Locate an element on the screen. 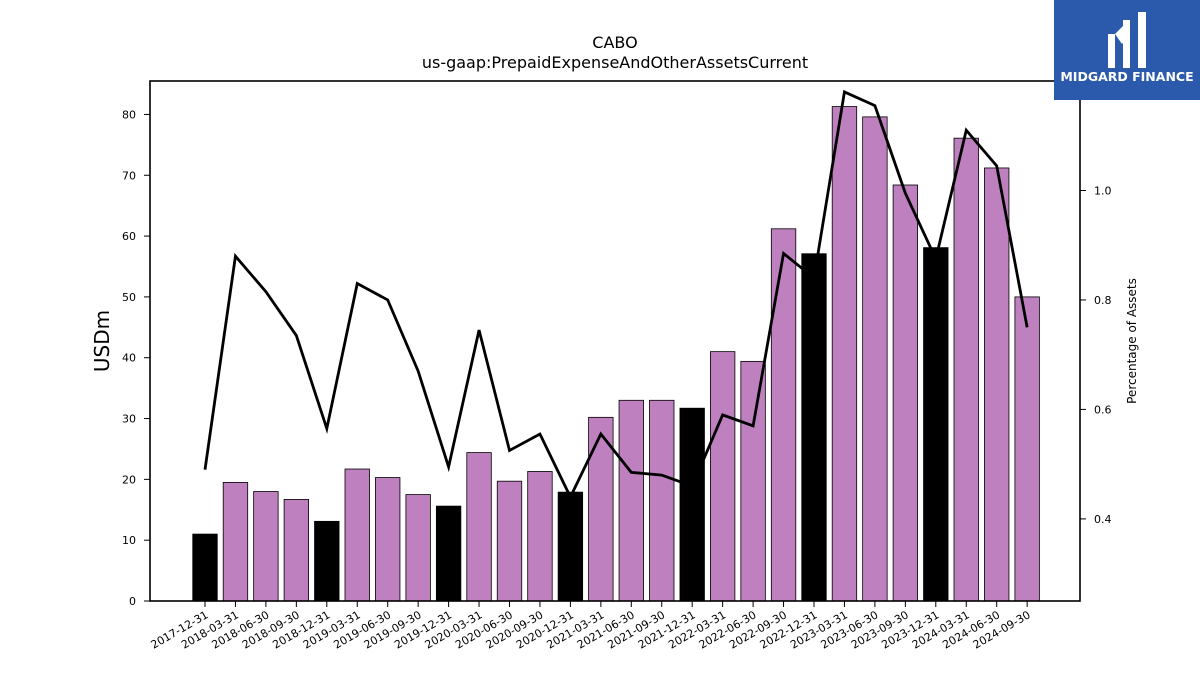 This screenshot has width=1200, height=675. y-tick-label: 20 is located at coordinates (129, 479).